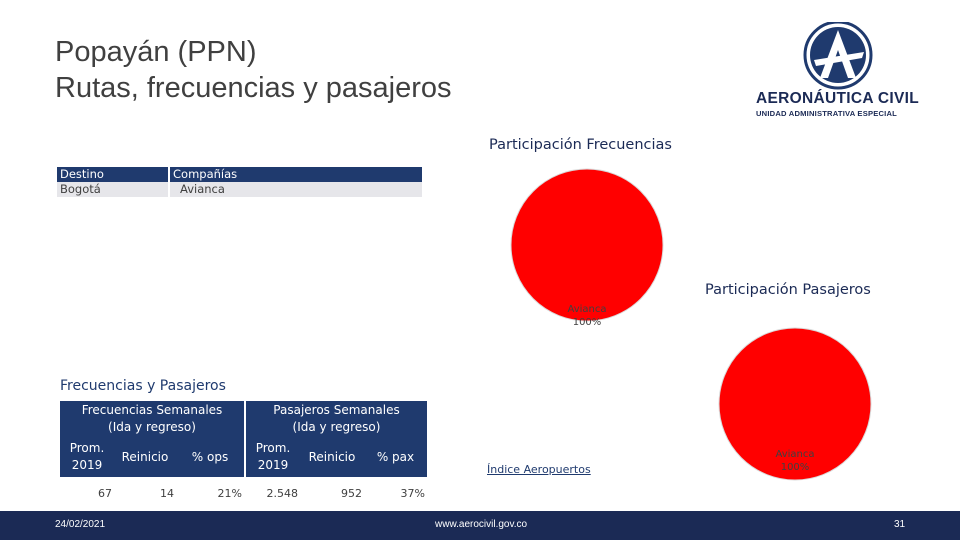  What do you see at coordinates (351, 493) in the screenshot?
I see `cell-pax-reinicio: 952` at bounding box center [351, 493].